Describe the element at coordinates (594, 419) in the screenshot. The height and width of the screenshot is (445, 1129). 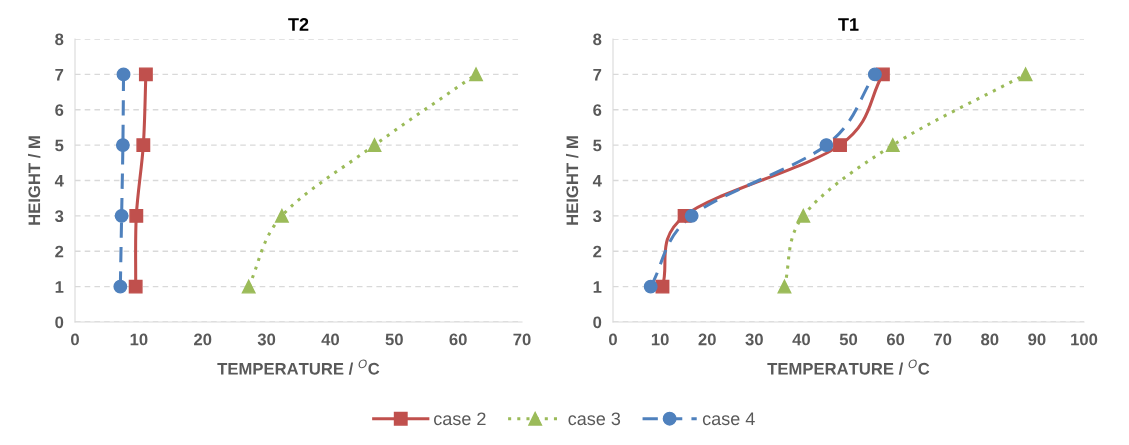
I see `legend-label: case 3` at that location.